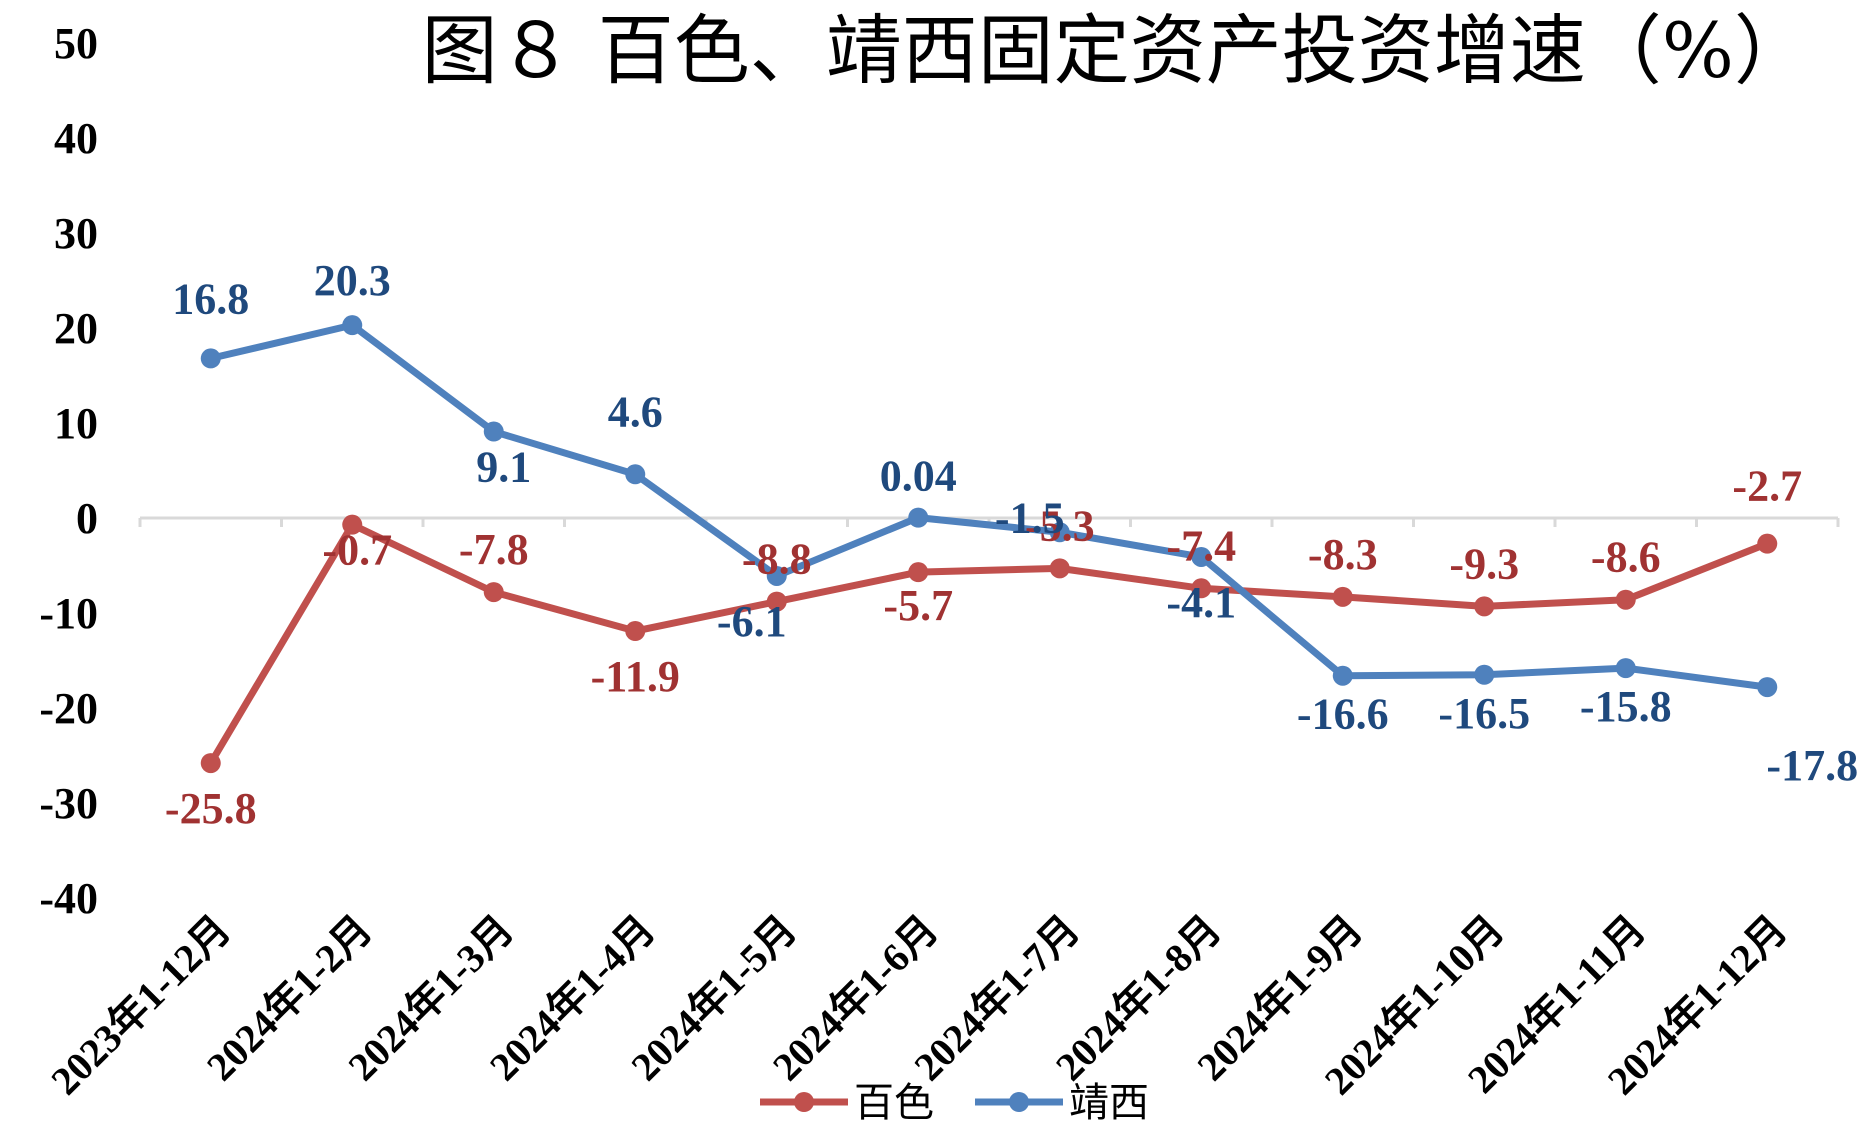  Describe the element at coordinates (87, 518) in the screenshot. I see `y-tick-label: 0` at that location.